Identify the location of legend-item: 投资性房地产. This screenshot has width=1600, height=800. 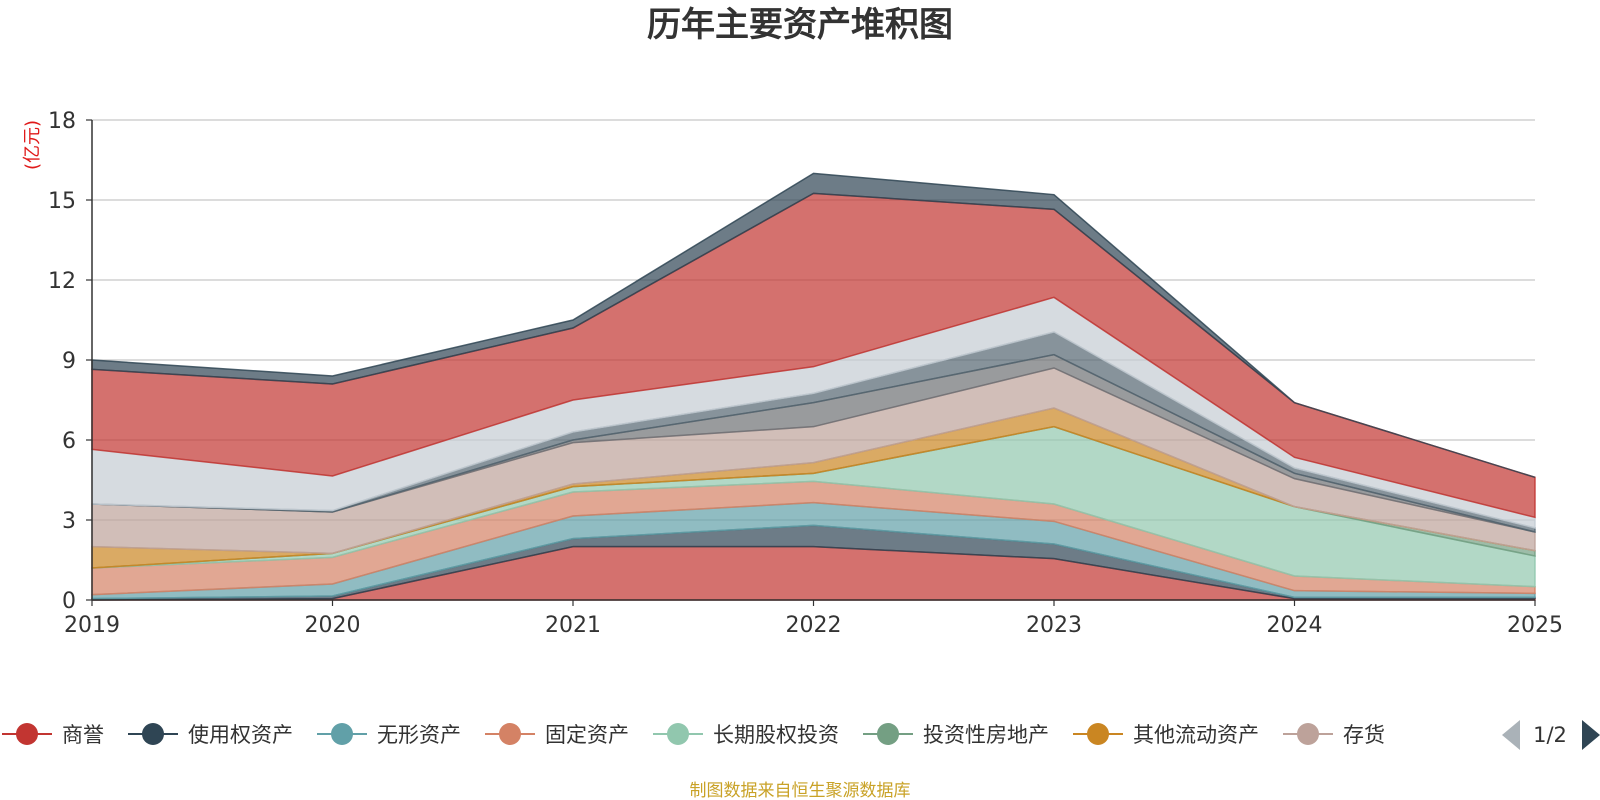
(956, 735).